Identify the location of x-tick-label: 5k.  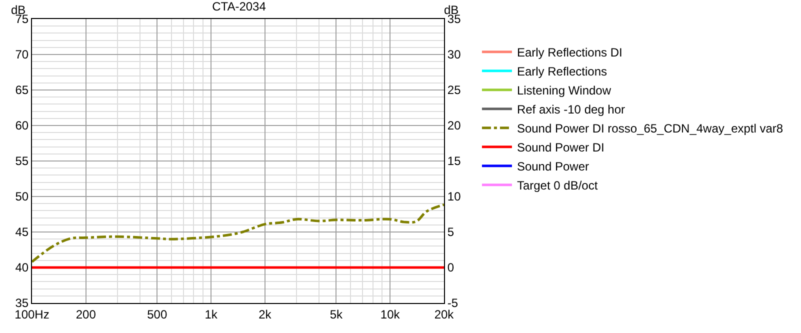
(337, 314).